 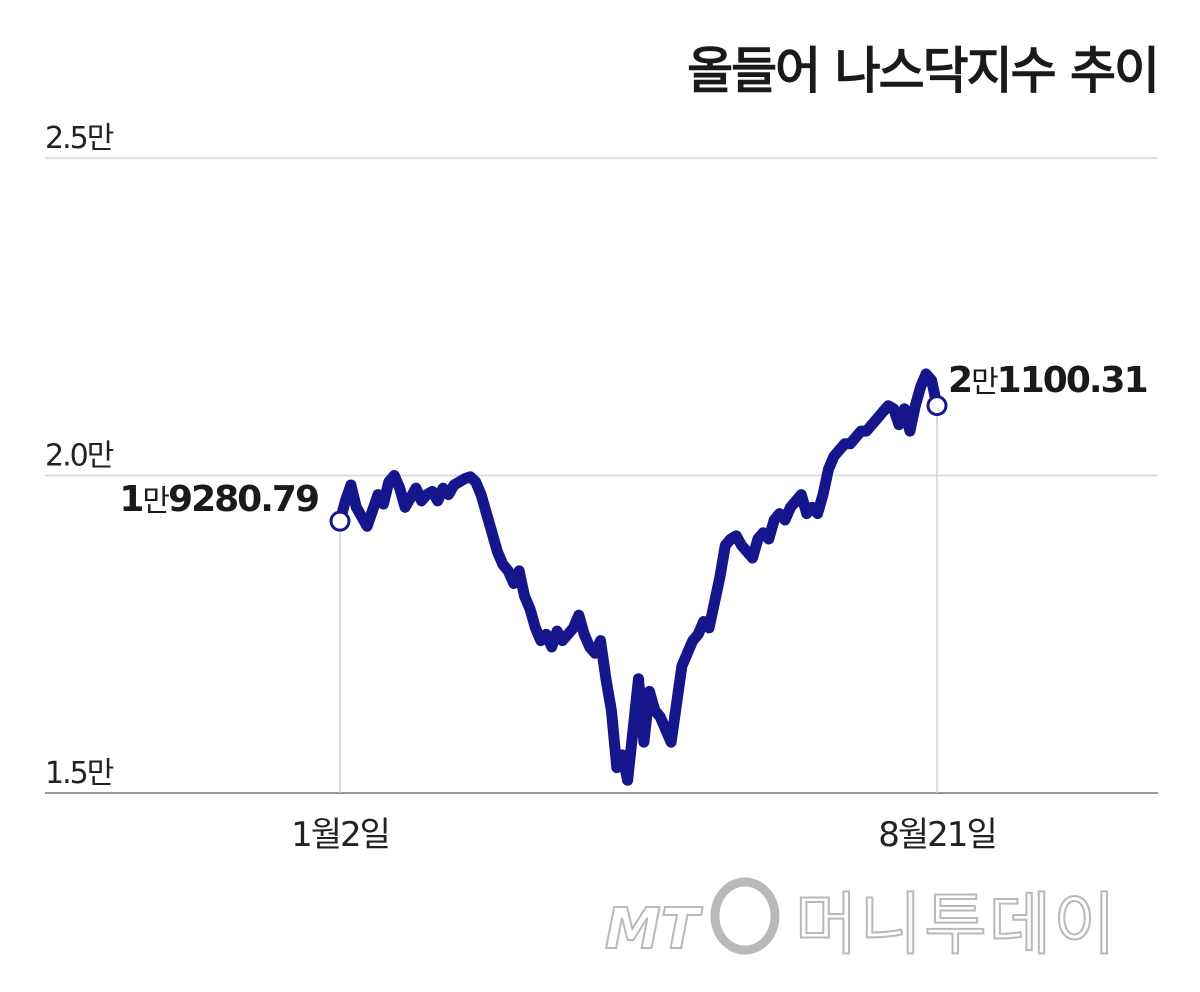 I want to click on end-label-num: 2, so click(x=959, y=380).